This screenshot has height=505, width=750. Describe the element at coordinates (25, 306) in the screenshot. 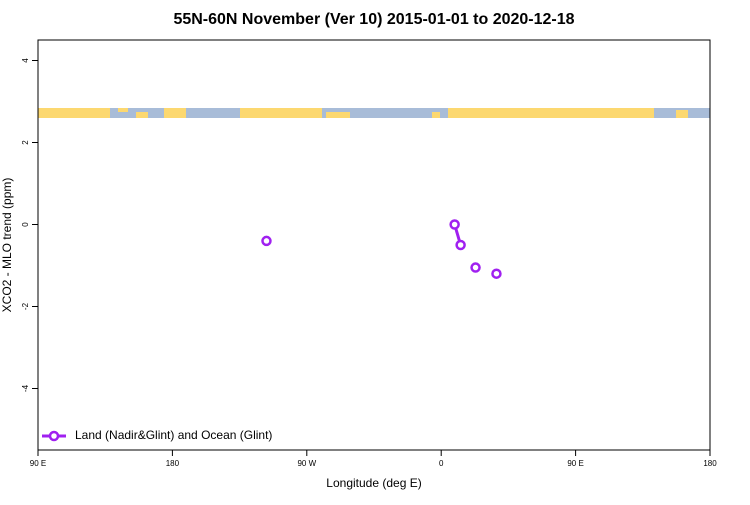

I see `y-tick-label: -2` at that location.